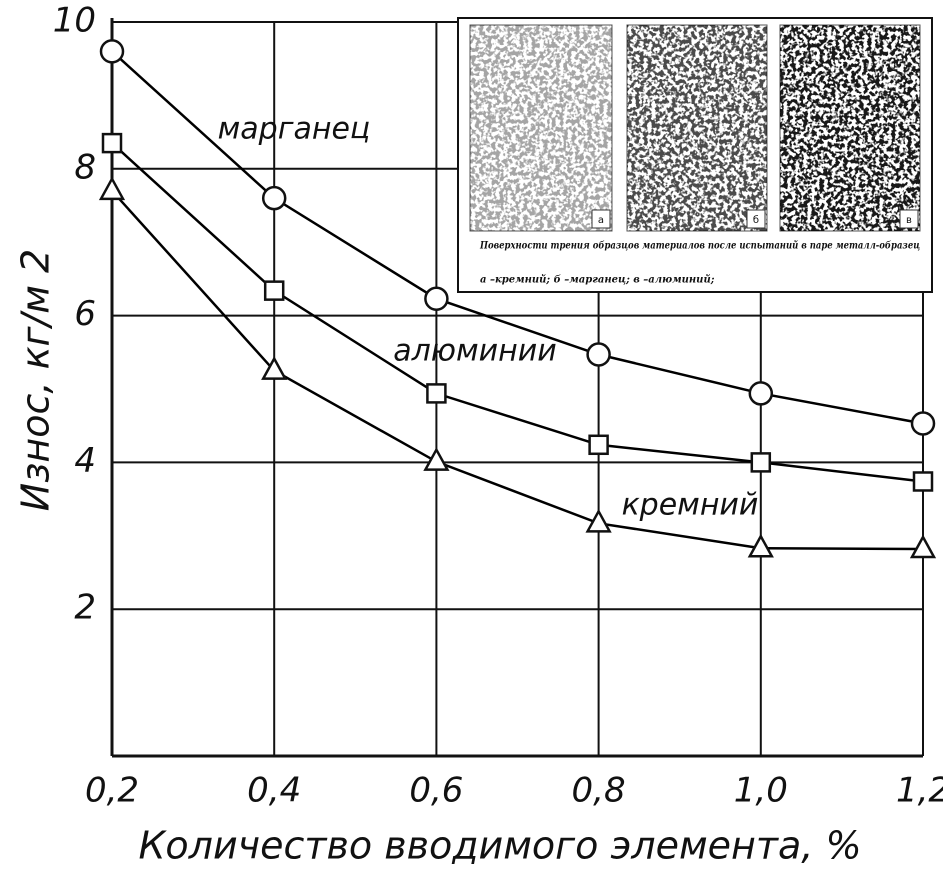  I want to click on x-tick-label: 0,2, so click(112, 791).